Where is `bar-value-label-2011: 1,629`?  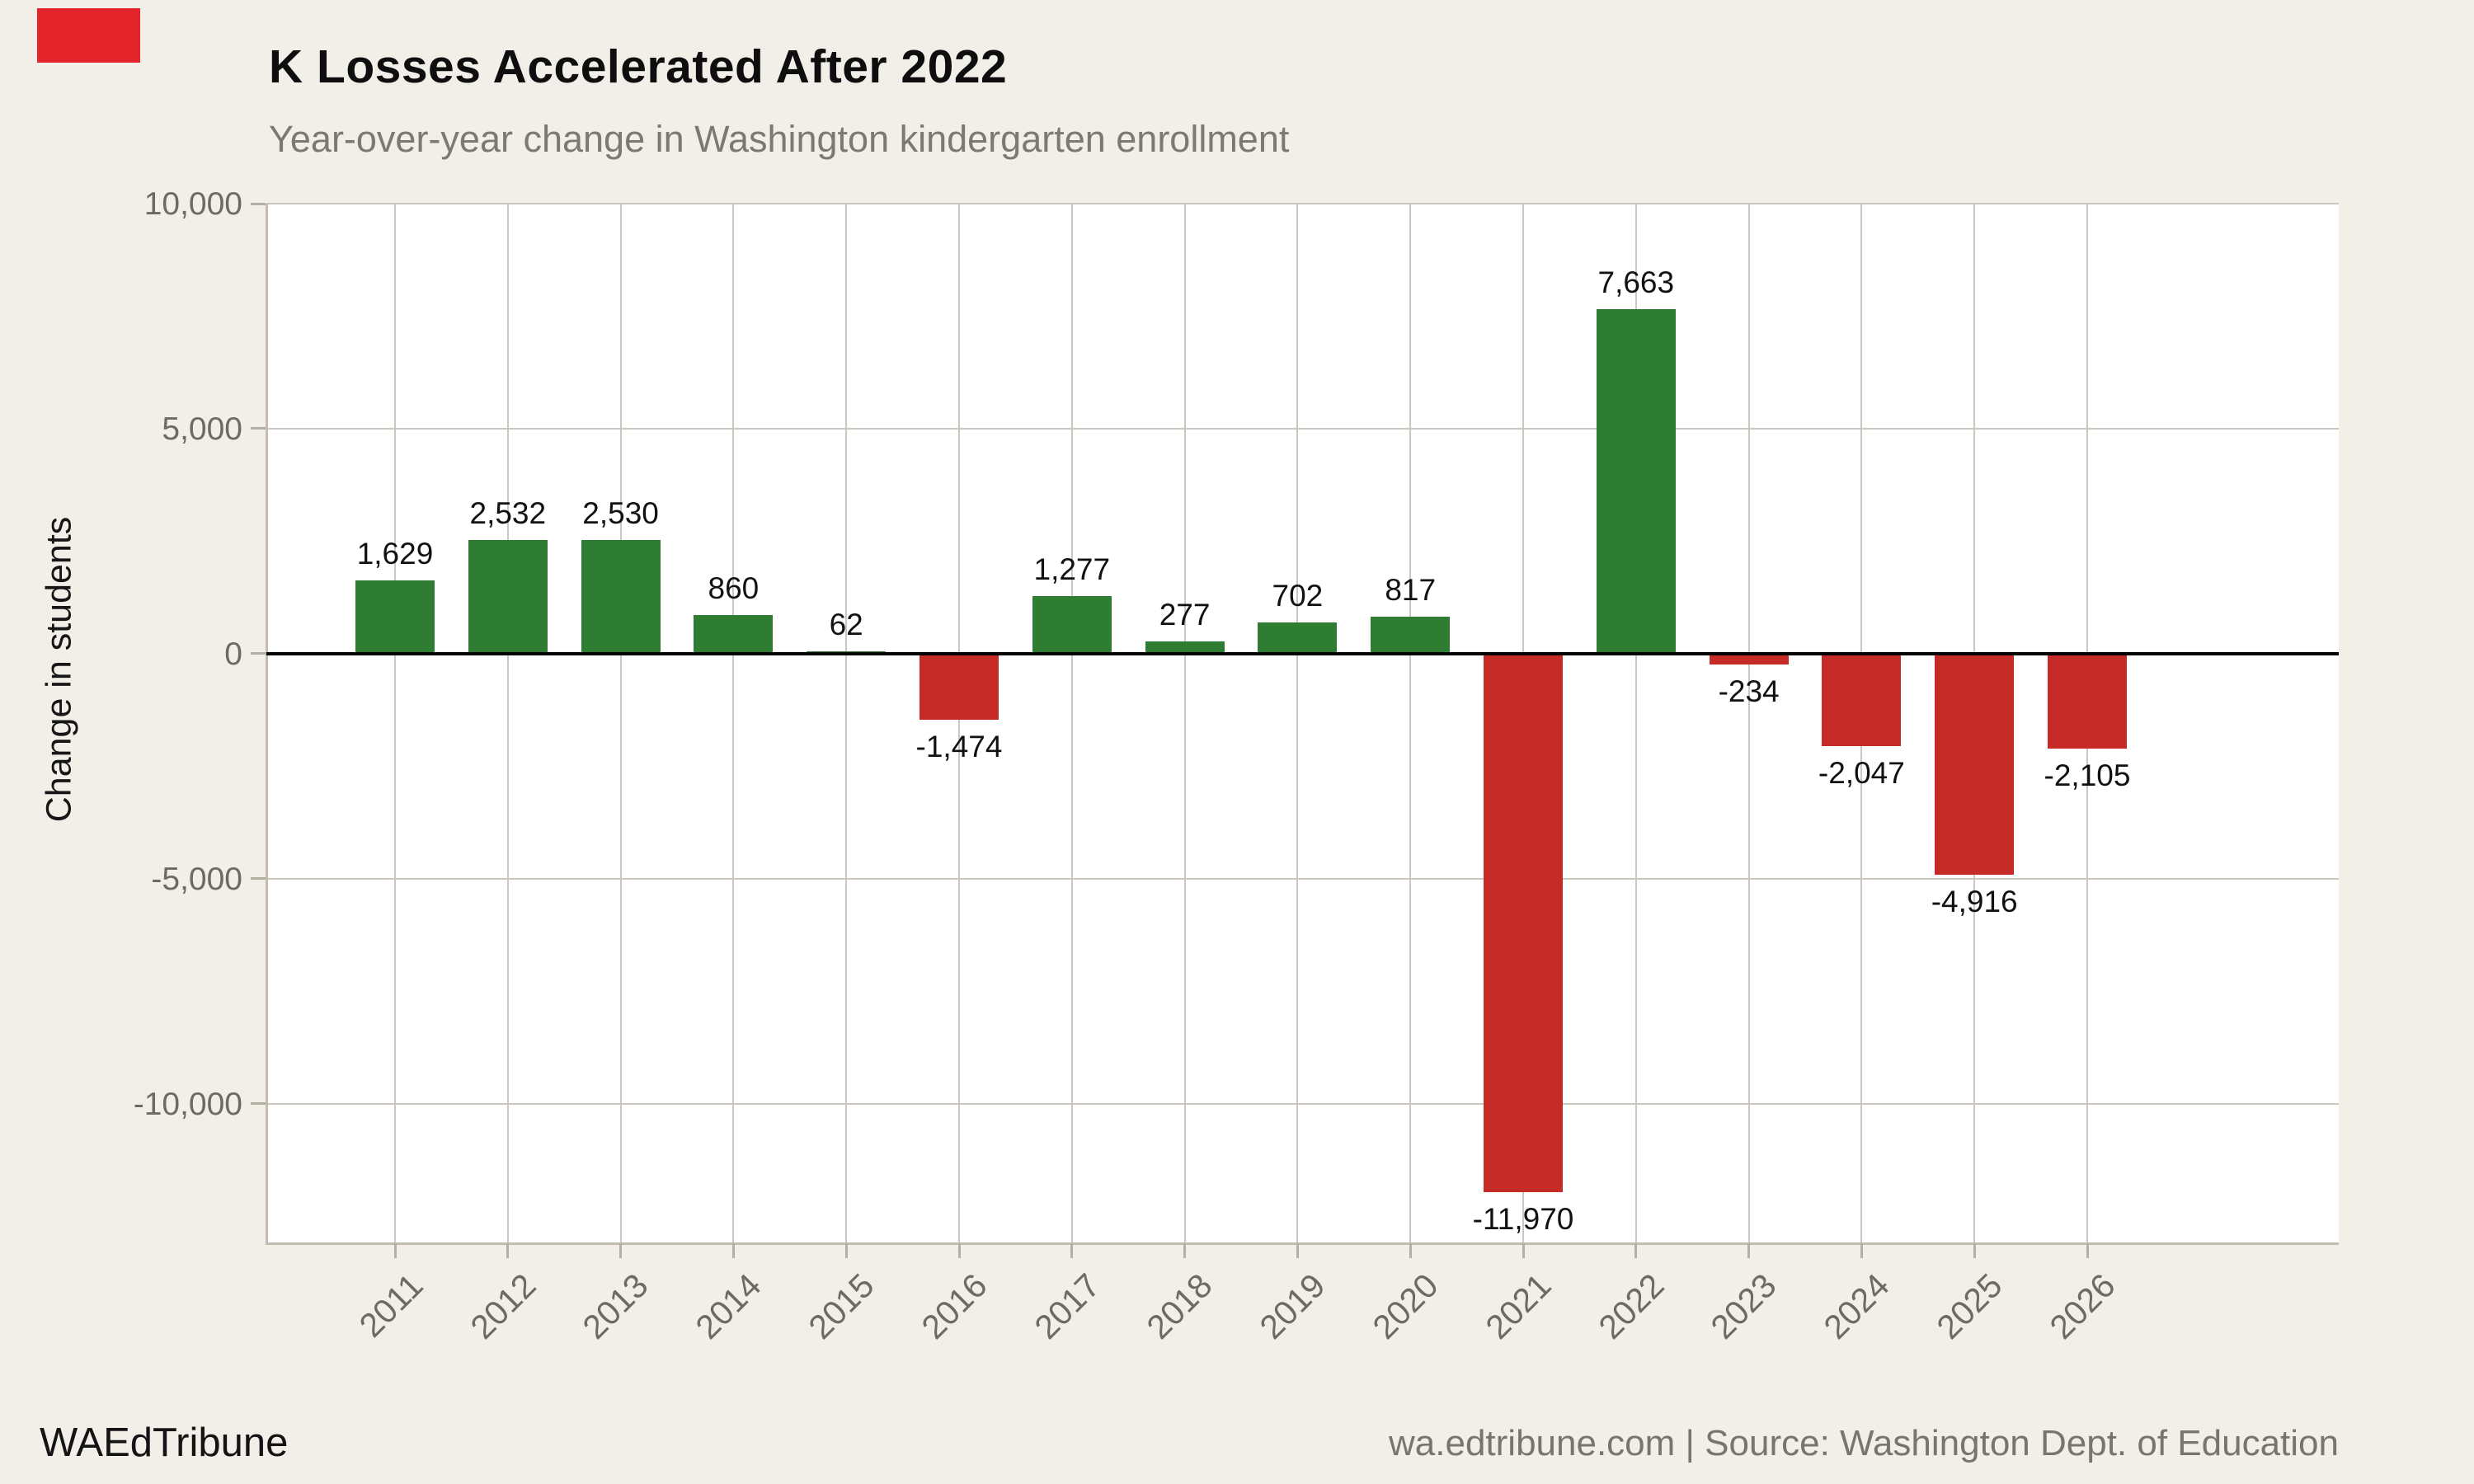 bar-value-label-2011: 1,629 is located at coordinates (395, 553).